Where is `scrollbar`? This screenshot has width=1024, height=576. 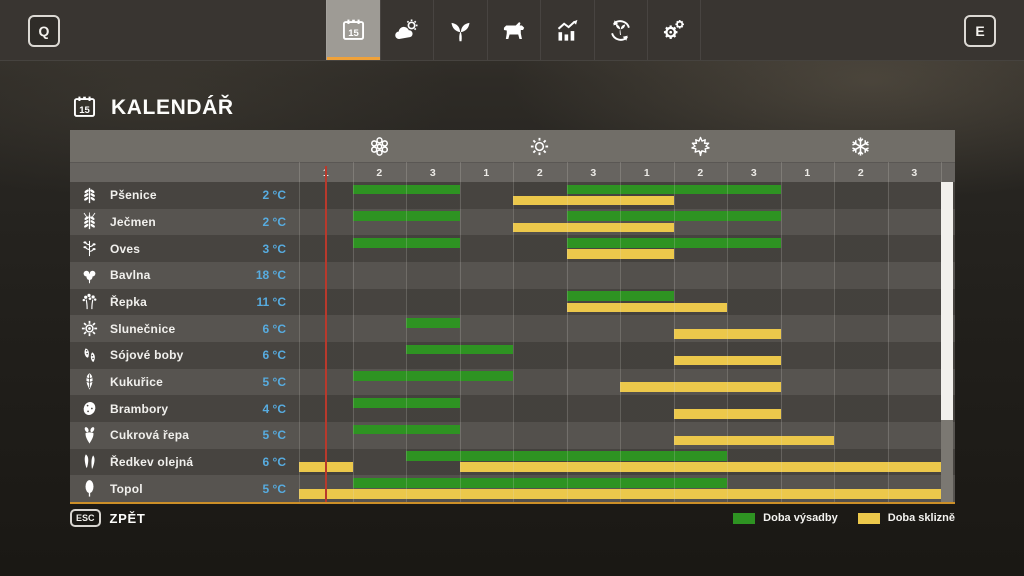 scrollbar is located at coordinates (947, 342).